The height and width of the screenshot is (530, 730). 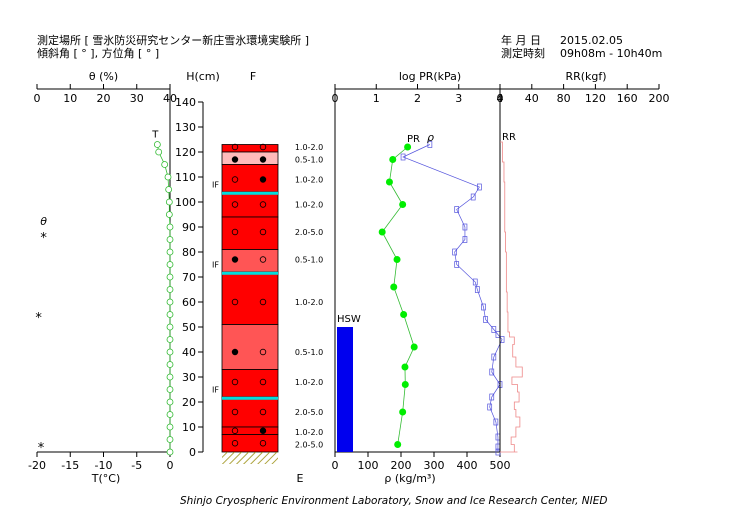 I want to click on header-date-value: 2015.02.05, so click(x=591, y=40).